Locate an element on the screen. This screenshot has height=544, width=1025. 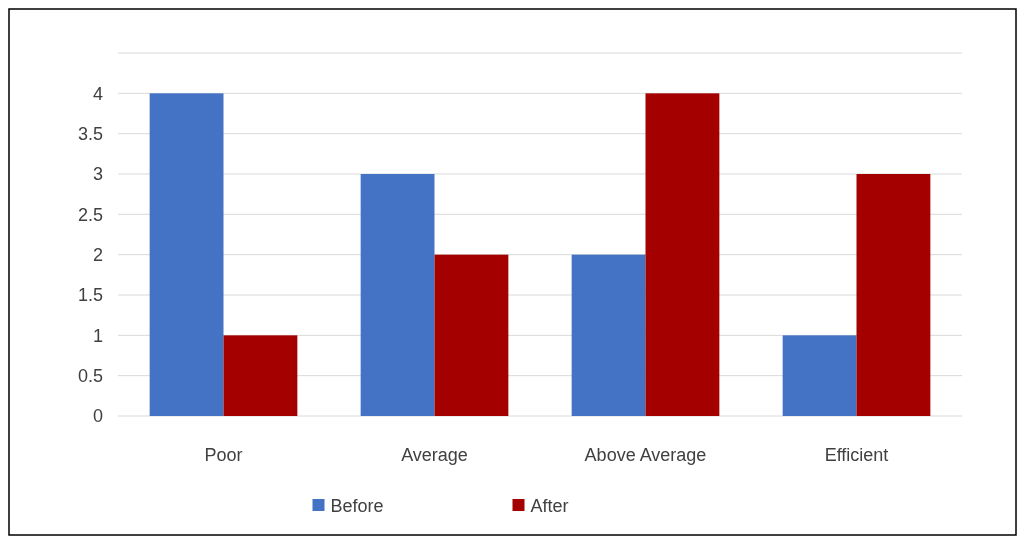
y-tick-label: 2 is located at coordinates (97, 254).